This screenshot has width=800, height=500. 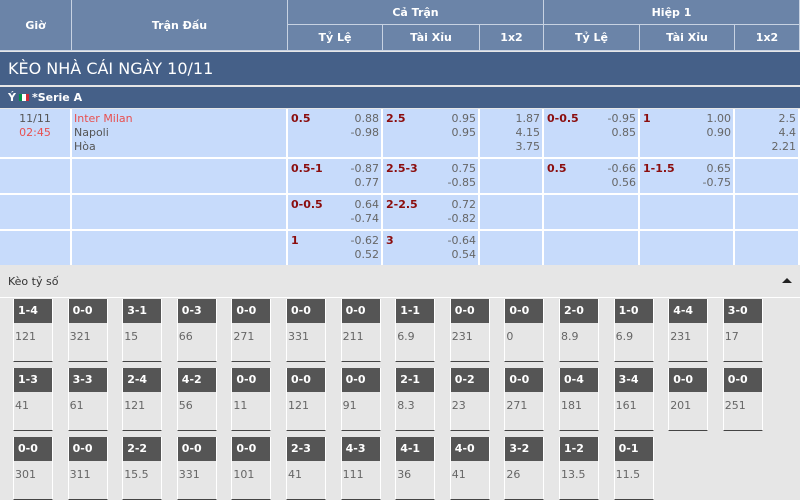 What do you see at coordinates (415, 399) in the screenshot?
I see `score-card: 2-1 8.3` at bounding box center [415, 399].